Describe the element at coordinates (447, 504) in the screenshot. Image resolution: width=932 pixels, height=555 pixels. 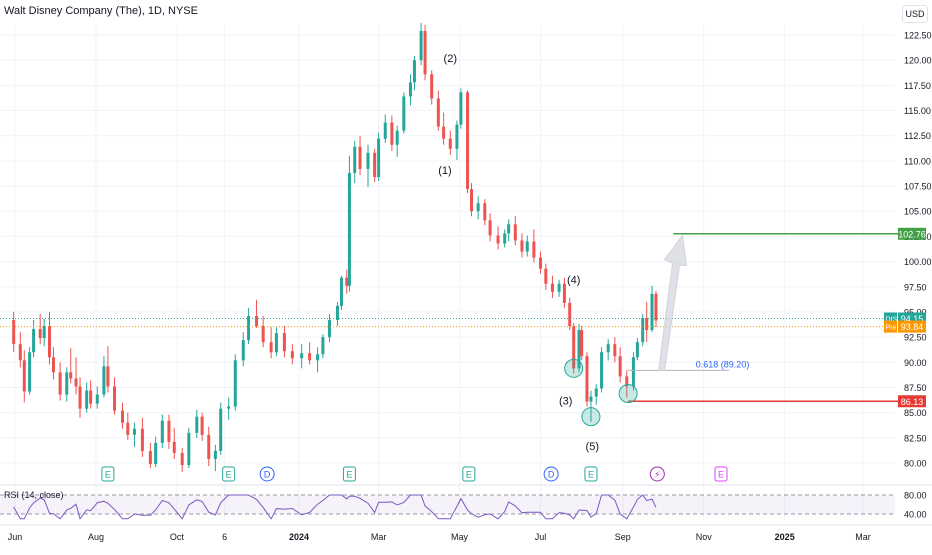
I see `rsi-band` at that location.